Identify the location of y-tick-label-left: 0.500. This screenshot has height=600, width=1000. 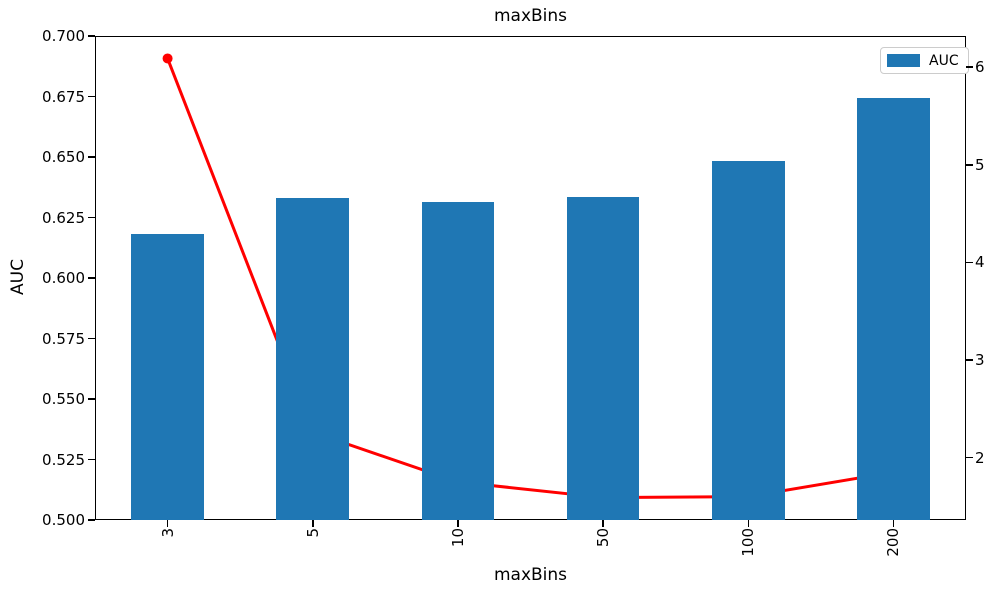
(63, 520).